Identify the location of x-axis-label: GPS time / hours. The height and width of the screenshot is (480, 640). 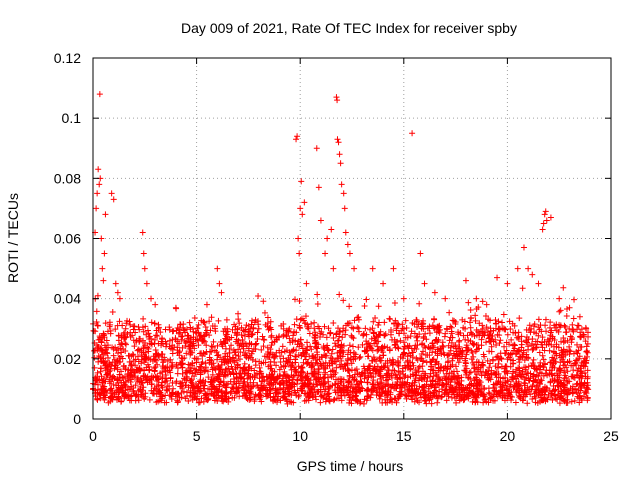
(350, 466).